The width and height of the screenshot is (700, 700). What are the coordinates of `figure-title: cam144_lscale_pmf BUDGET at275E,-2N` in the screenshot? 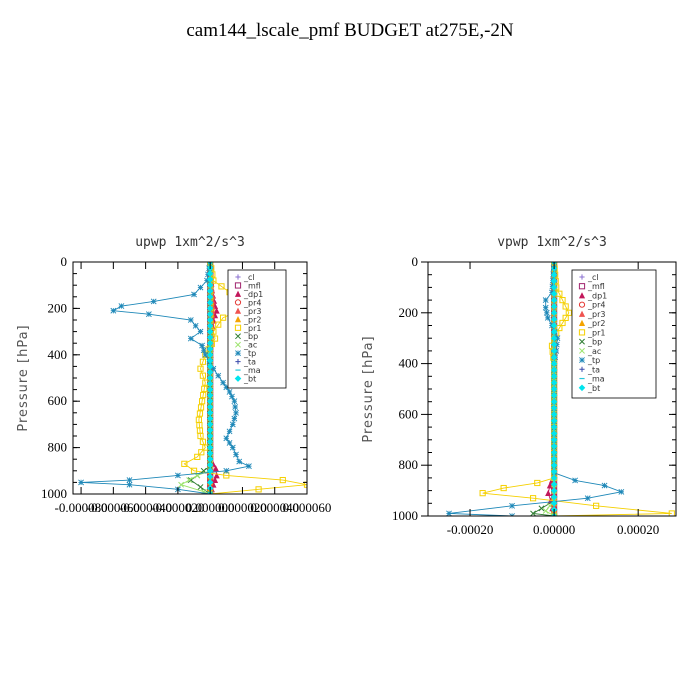 It's located at (350, 30).